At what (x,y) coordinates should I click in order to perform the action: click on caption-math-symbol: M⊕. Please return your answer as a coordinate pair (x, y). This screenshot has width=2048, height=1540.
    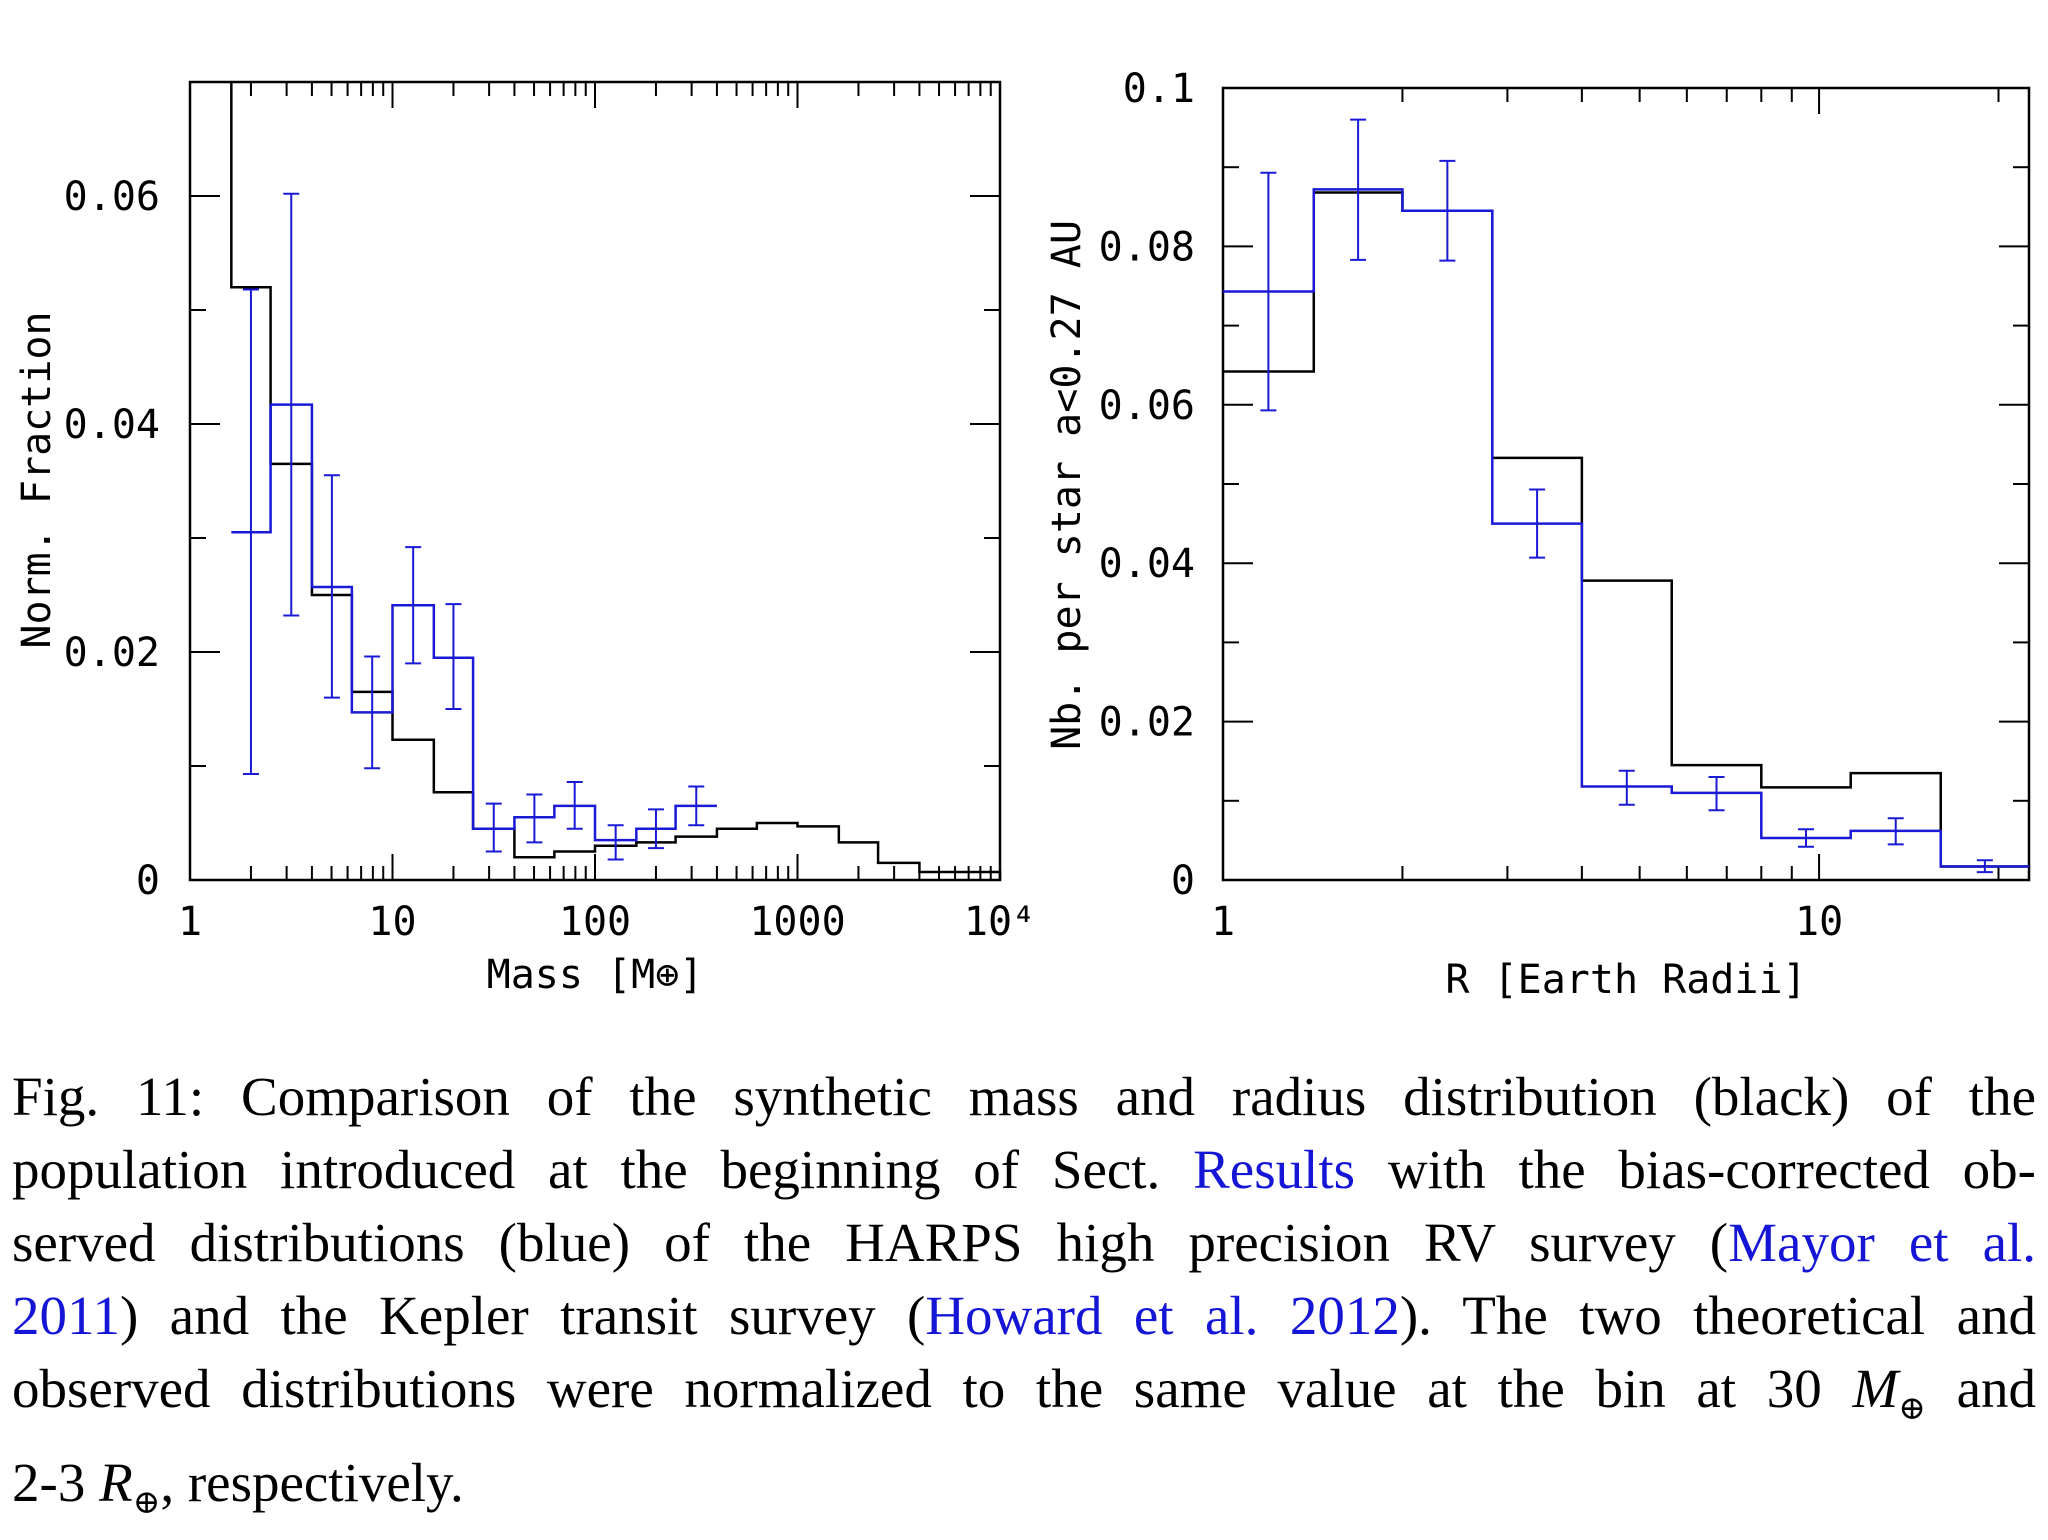
    Looking at the image, I should click on (1889, 1392).